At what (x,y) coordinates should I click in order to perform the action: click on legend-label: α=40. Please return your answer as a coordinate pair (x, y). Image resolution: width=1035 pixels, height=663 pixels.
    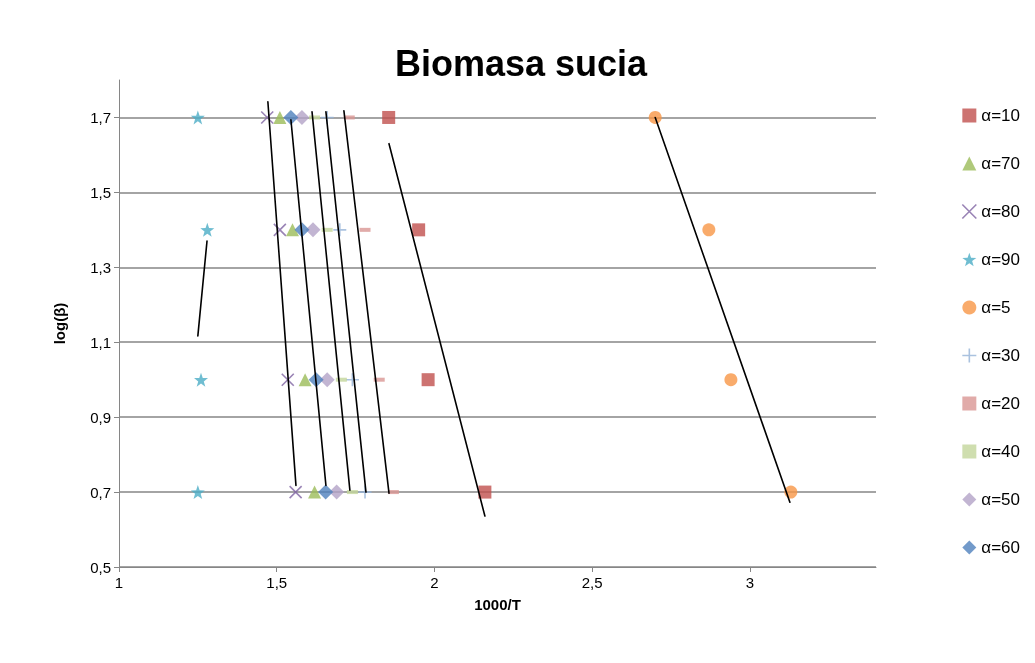
    Looking at the image, I should click on (1001, 451).